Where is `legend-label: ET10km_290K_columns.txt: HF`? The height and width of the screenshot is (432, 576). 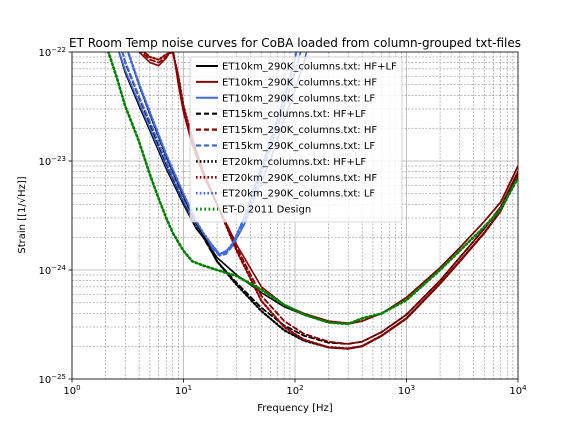
legend-label: ET10km_290K_columns.txt: HF is located at coordinates (299, 82).